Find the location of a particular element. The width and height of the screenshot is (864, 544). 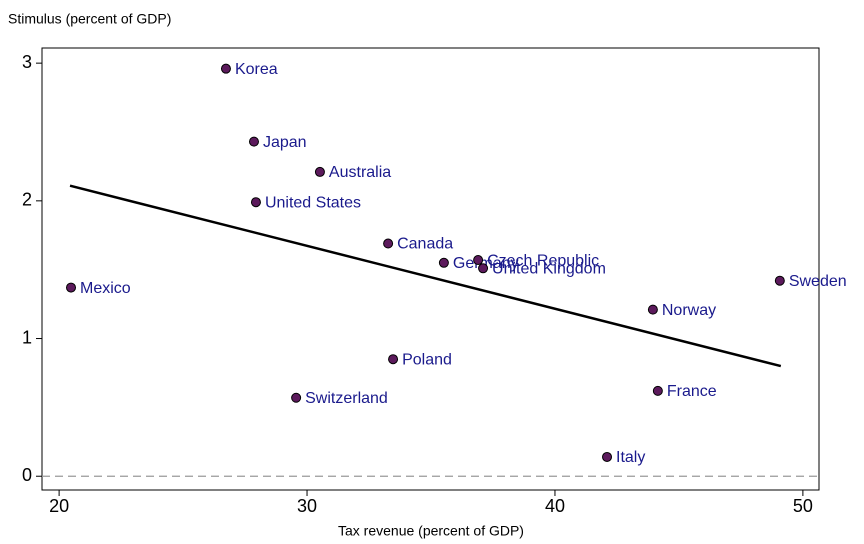

x-tick-label: 30 is located at coordinates (307, 506).